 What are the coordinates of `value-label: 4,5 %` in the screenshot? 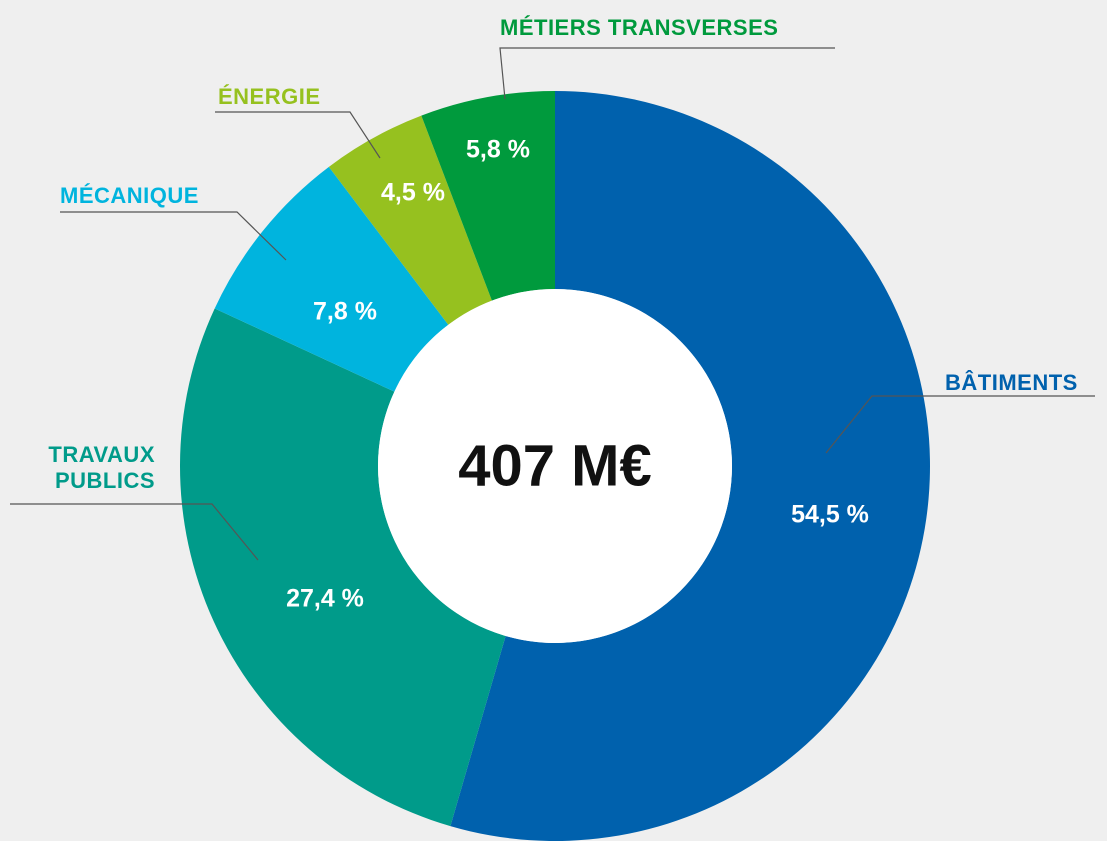 It's located at (413, 193).